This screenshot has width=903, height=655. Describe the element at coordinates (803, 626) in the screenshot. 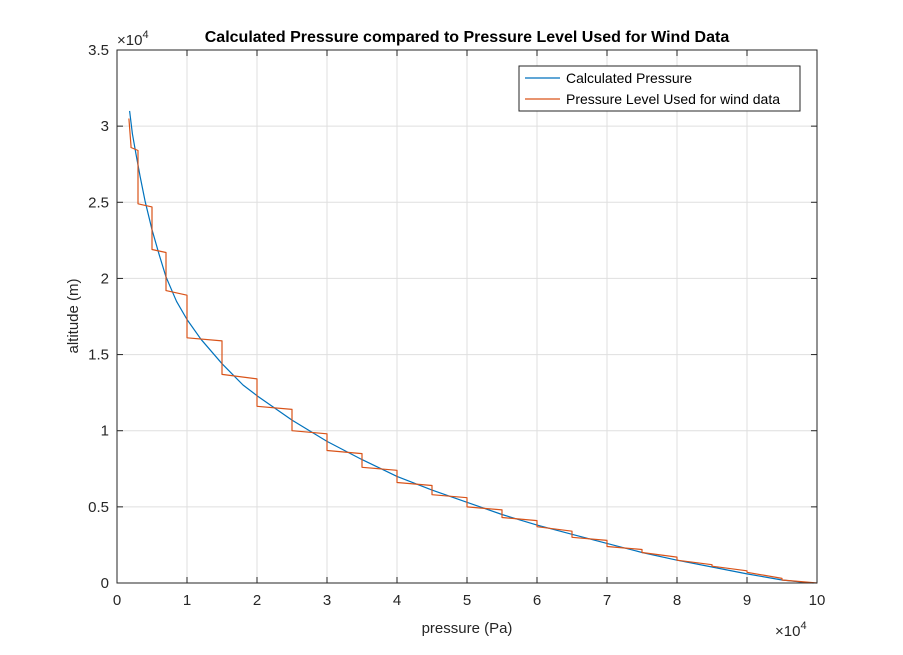

I see `x-exponent-power: 4` at that location.